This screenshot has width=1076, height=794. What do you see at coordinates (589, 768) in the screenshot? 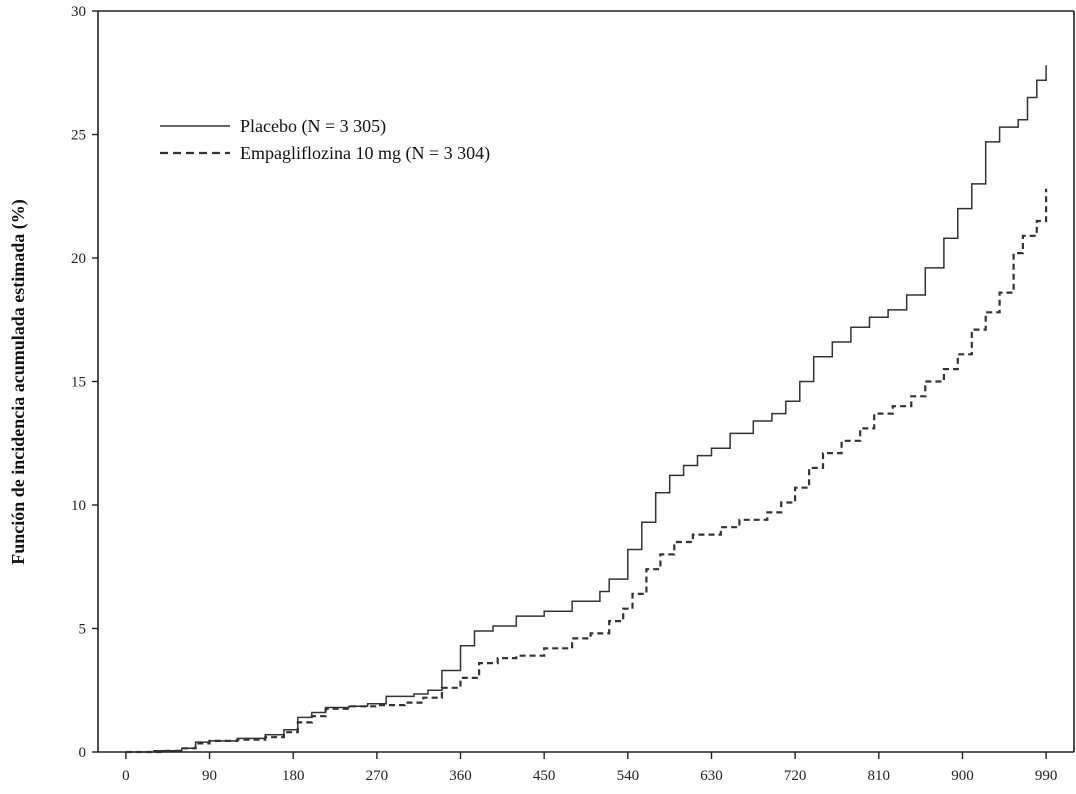
I see `x-axis-ticks: 0 90 180 270 360 450 540 630 720 810 900 990` at bounding box center [589, 768].